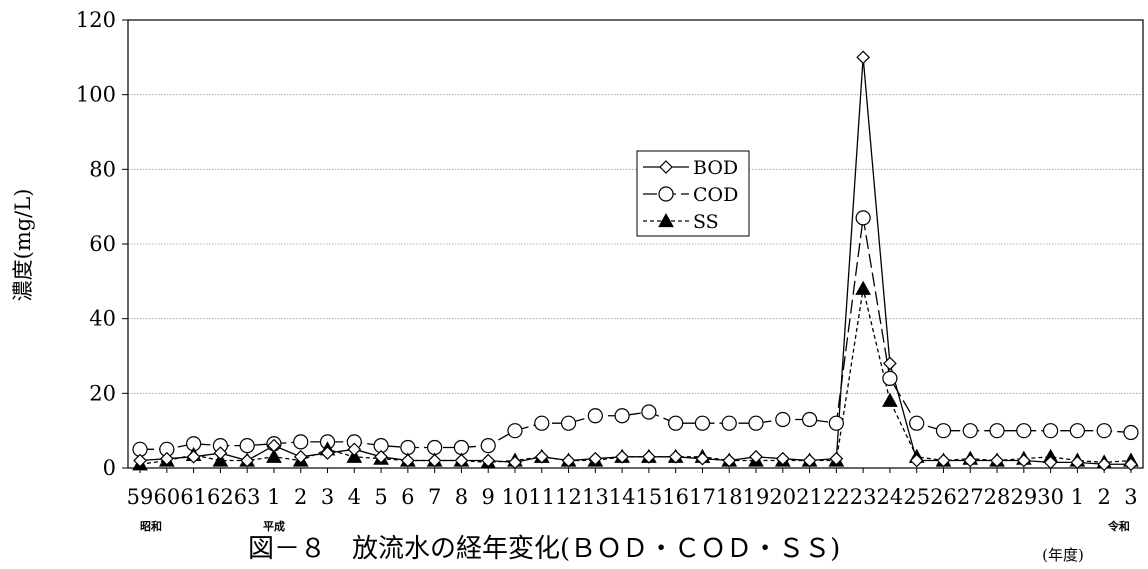 The height and width of the screenshot is (569, 1148). What do you see at coordinates (943, 497) in the screenshot?
I see `x-tick-label-30: 26` at bounding box center [943, 497].